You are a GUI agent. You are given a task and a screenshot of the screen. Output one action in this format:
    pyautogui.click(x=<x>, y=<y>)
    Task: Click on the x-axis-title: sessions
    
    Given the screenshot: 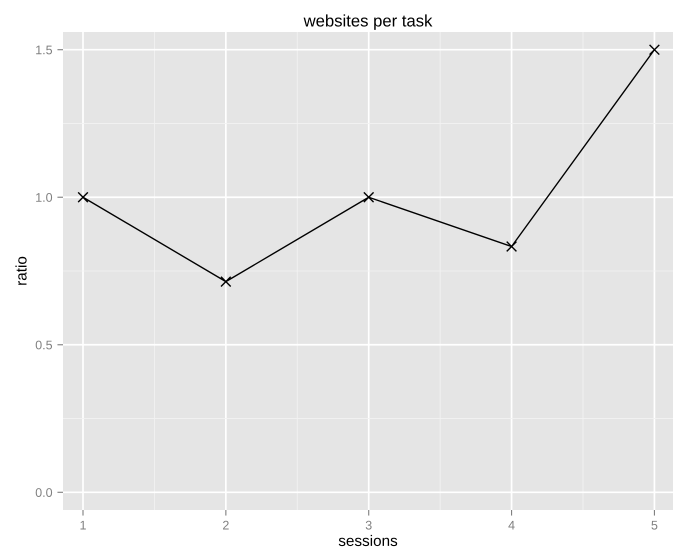 What is the action you would take?
    pyautogui.click(x=368, y=540)
    